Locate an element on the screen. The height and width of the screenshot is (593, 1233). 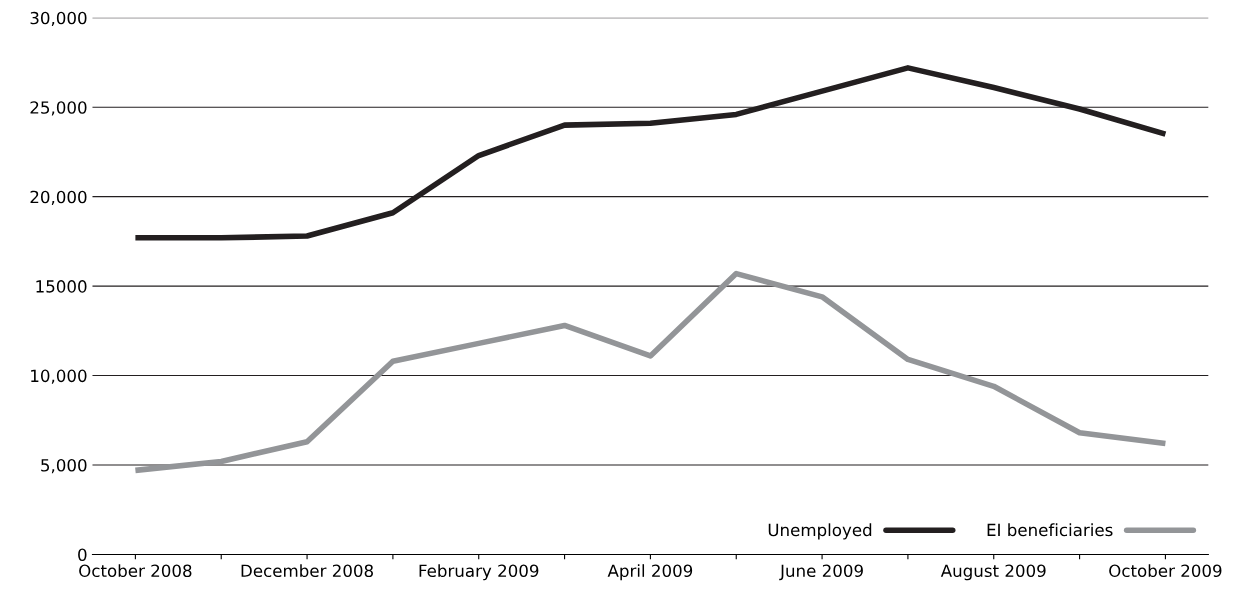
legend-label: Unemployed is located at coordinates (820, 531).